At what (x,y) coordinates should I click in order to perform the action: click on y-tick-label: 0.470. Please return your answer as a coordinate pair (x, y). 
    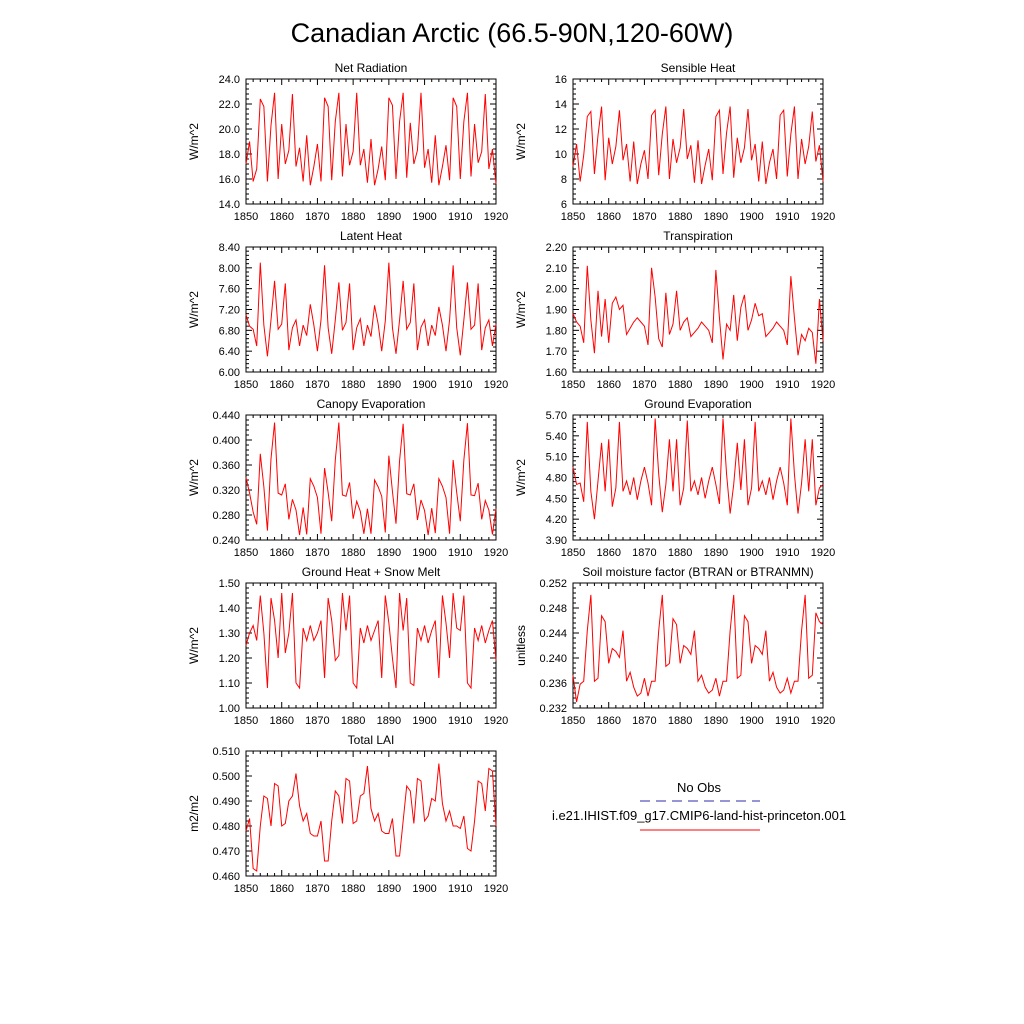
    Looking at the image, I should click on (226, 852).